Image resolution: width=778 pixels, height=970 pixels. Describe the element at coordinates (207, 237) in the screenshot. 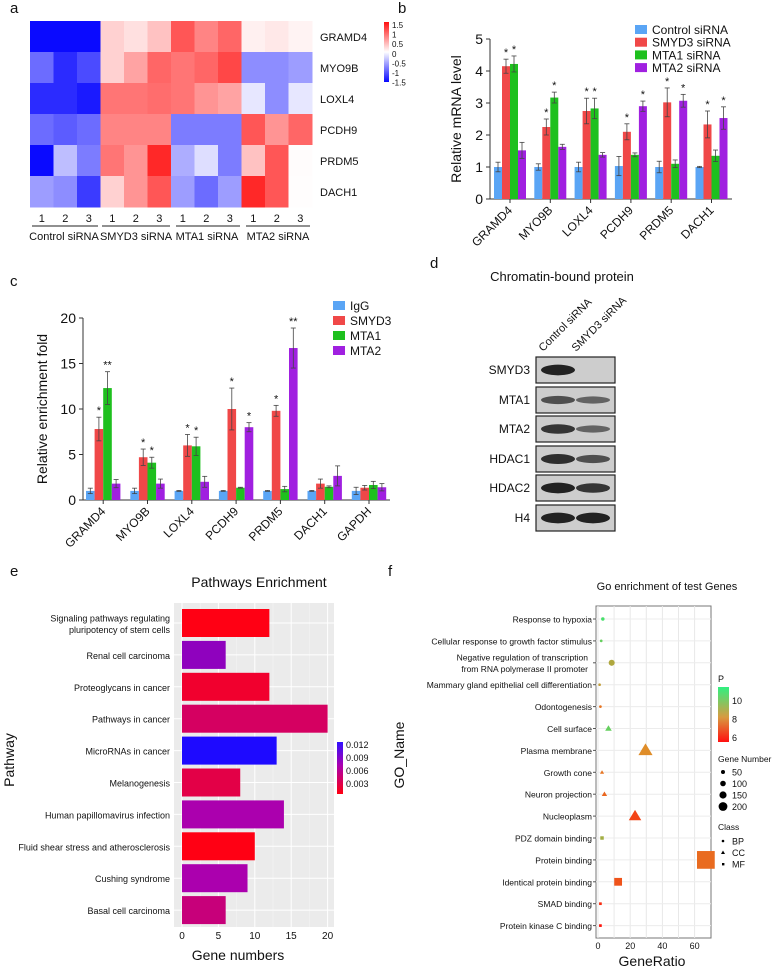

I see `group-label: MTA1 siRNA` at that location.